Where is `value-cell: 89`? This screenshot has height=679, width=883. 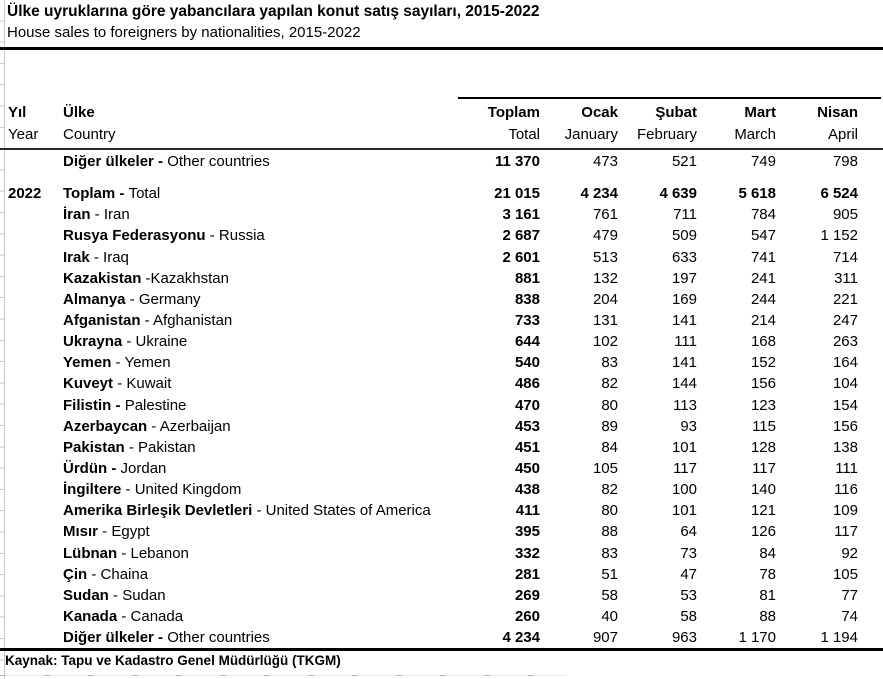 value-cell: 89 is located at coordinates (609, 426).